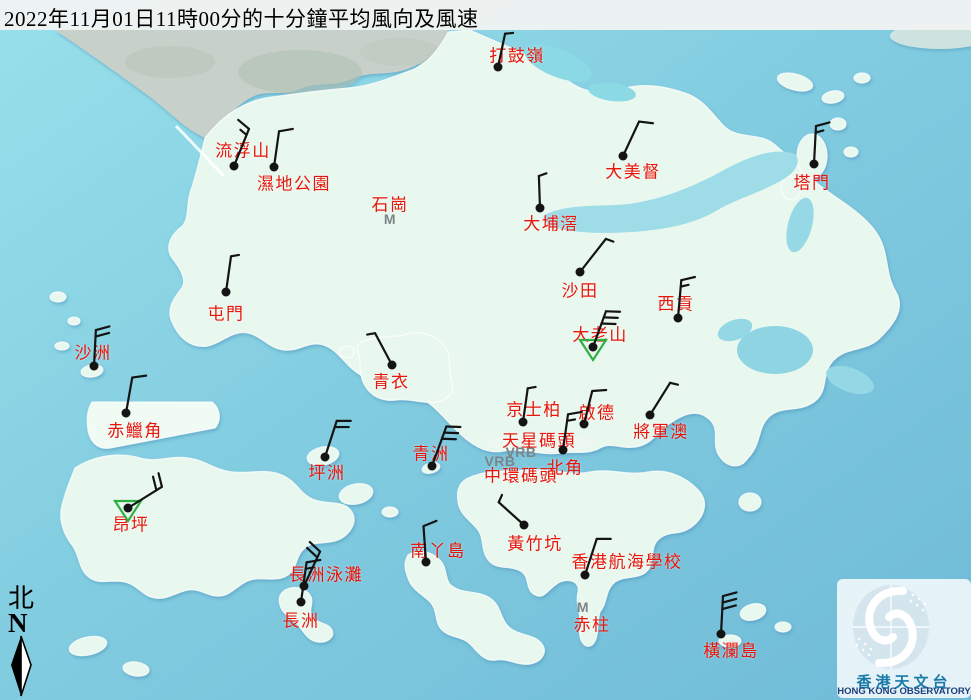 This screenshot has width=971, height=700. What do you see at coordinates (592, 625) in the screenshot?
I see `station-label-stanley: 赤柱` at bounding box center [592, 625].